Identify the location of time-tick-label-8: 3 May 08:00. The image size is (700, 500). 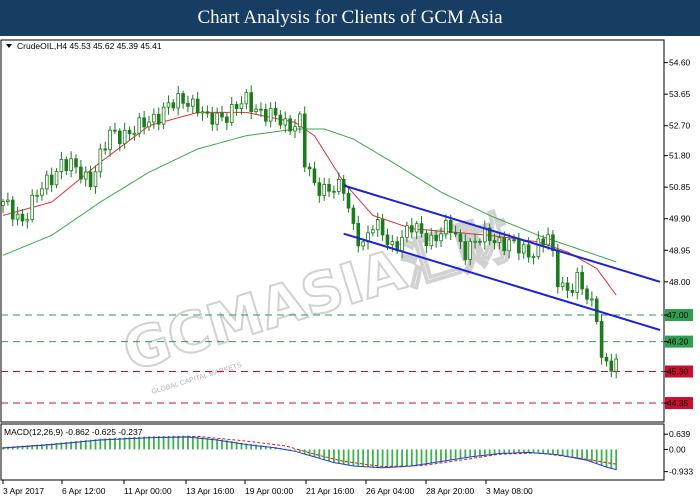
(509, 491).